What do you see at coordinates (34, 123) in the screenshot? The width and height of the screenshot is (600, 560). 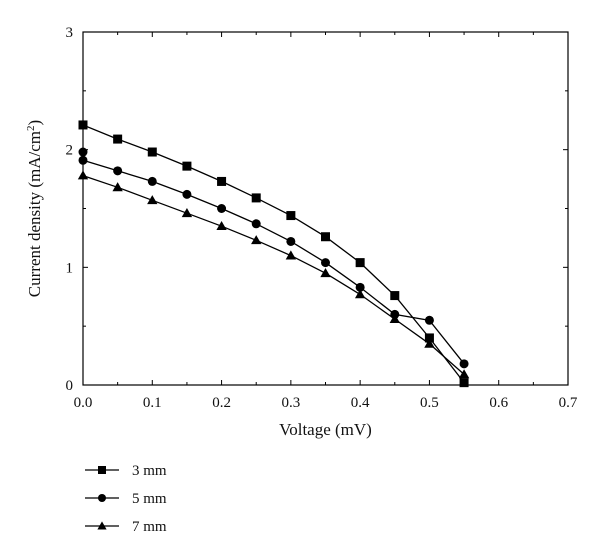 I see `y-axis-title-suffix: )` at bounding box center [34, 123].